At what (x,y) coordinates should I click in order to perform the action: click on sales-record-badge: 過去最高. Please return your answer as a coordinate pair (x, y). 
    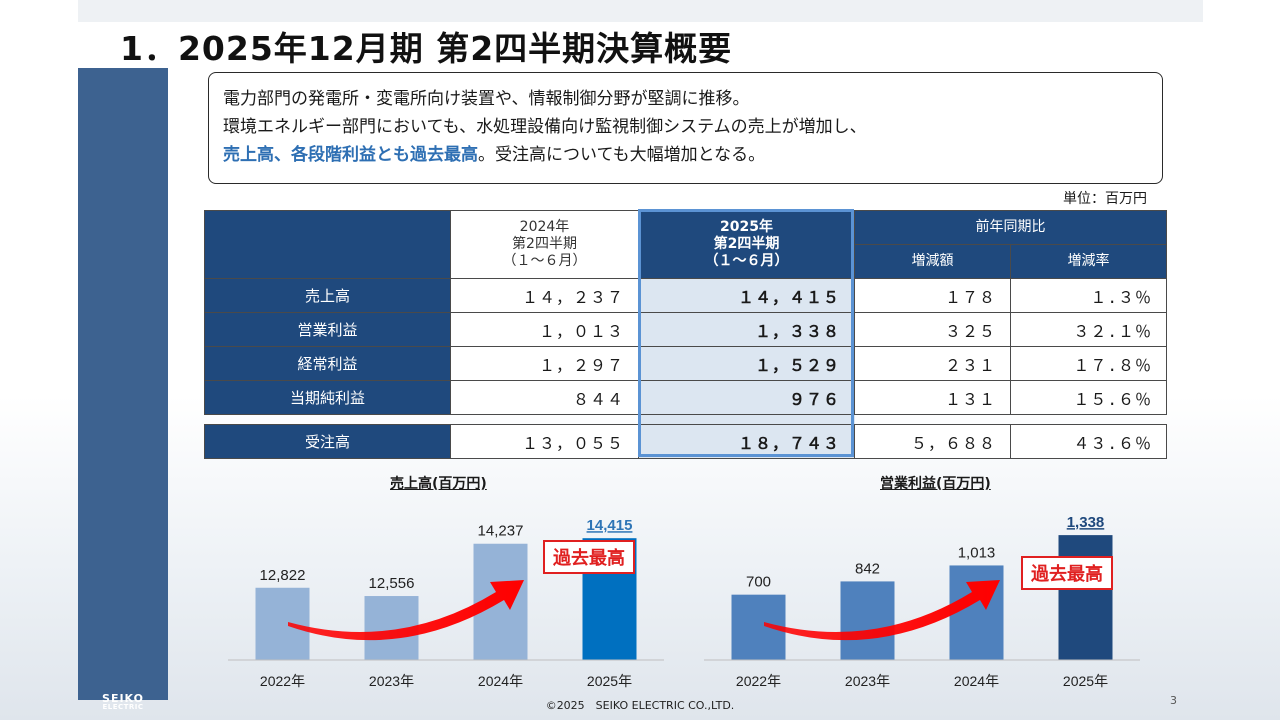
    Looking at the image, I should click on (589, 557).